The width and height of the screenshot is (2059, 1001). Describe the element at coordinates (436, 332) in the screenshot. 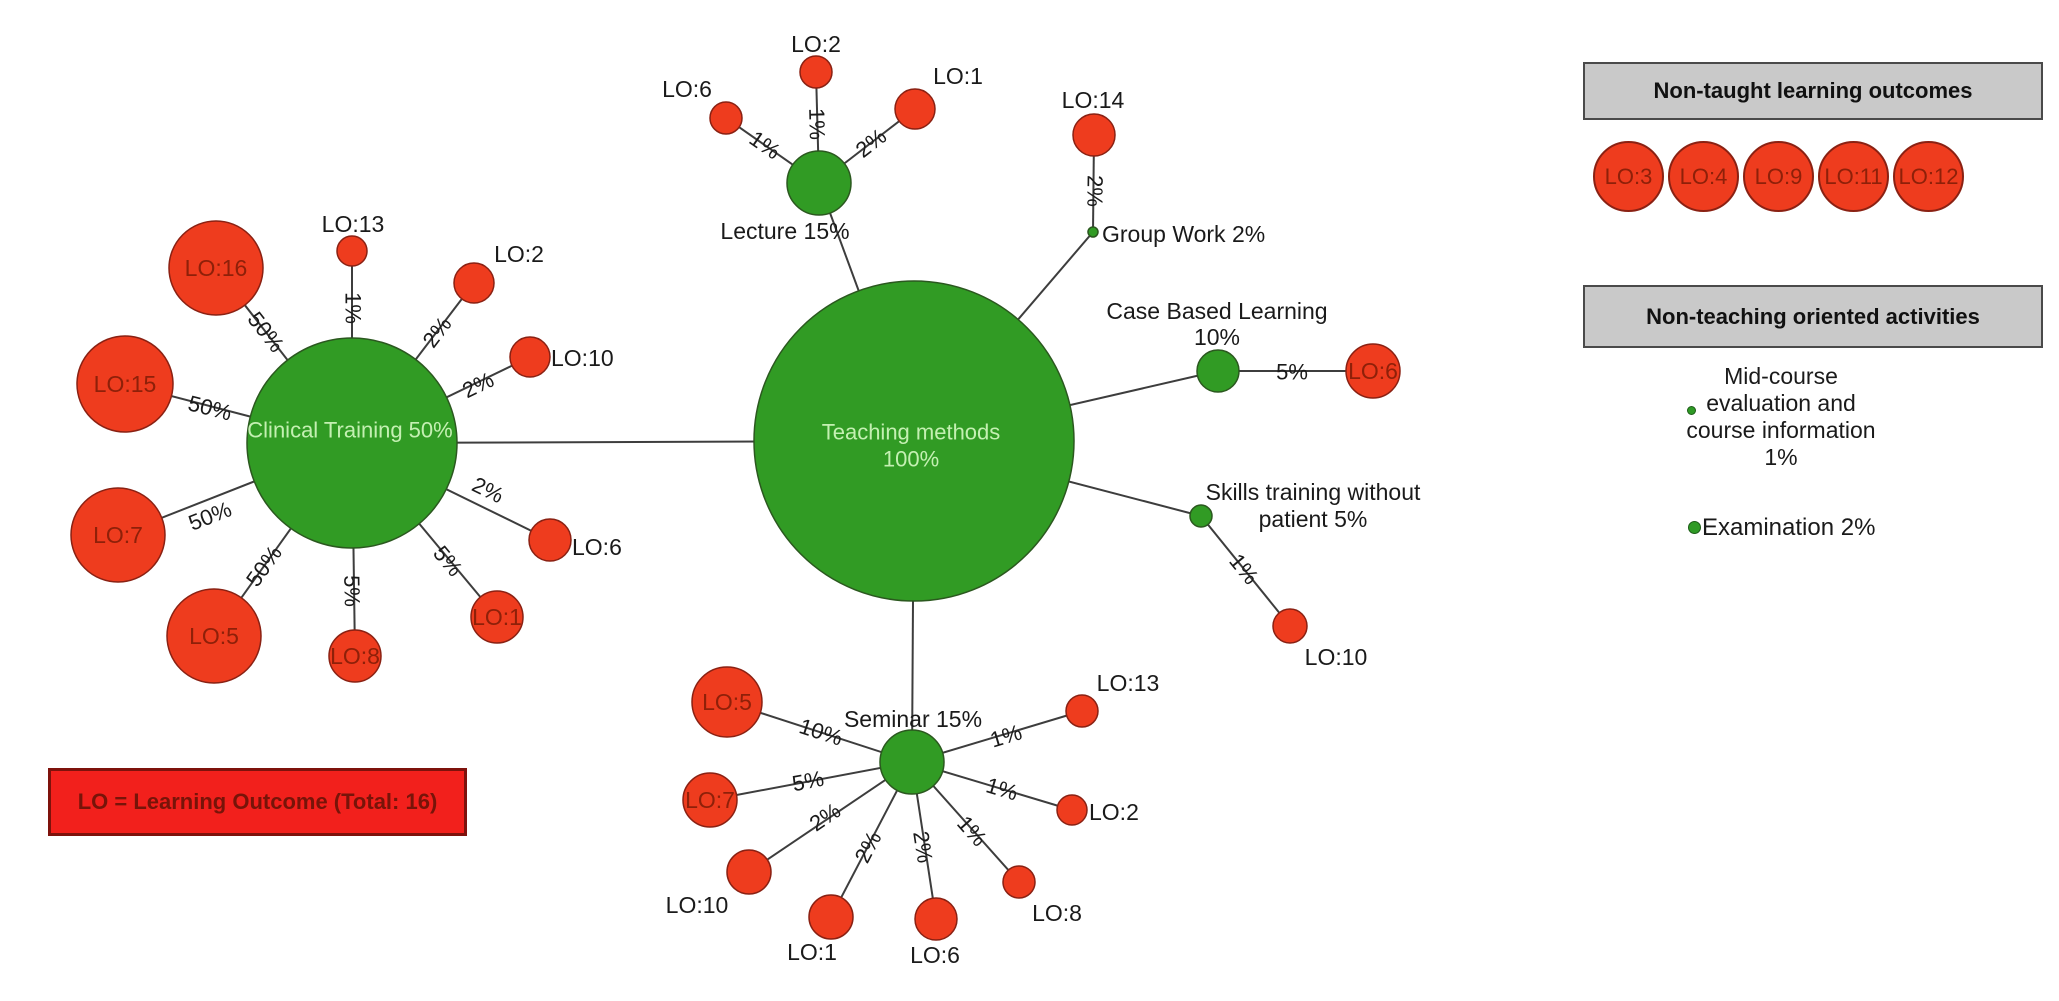

I see `edge-label-clinical-training-lo2-clinical: 2%` at that location.